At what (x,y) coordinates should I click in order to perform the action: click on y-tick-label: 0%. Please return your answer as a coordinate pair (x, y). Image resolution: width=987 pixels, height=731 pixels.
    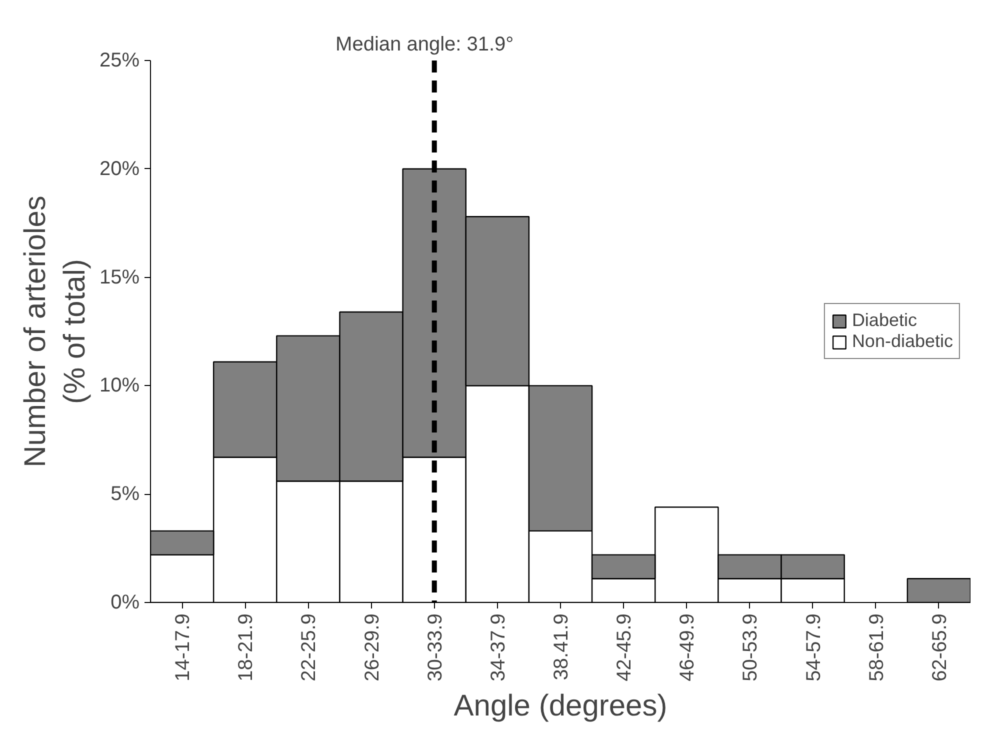
    Looking at the image, I should click on (125, 603).